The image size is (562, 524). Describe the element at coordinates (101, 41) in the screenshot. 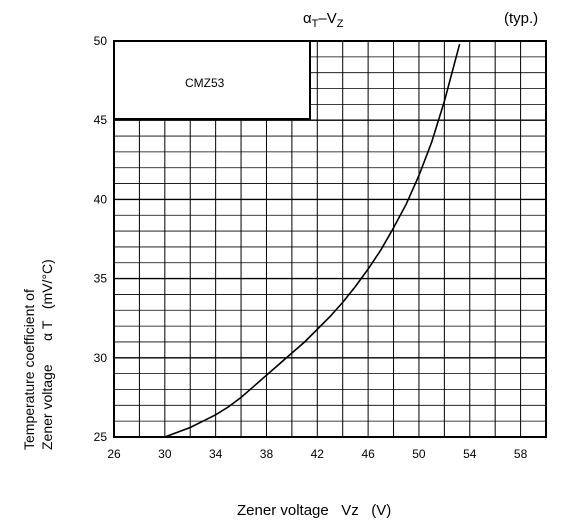

I see `y-tick-label: 50` at that location.